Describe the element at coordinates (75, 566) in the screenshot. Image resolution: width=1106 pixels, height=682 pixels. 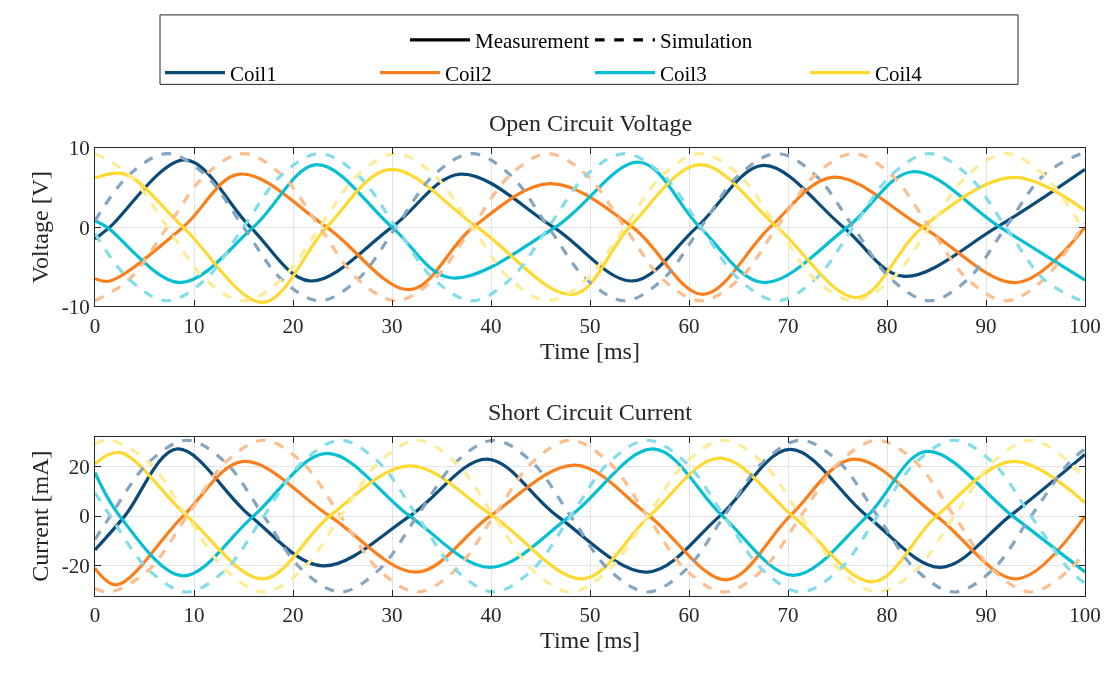
I see `y-tick-label: -20` at that location.